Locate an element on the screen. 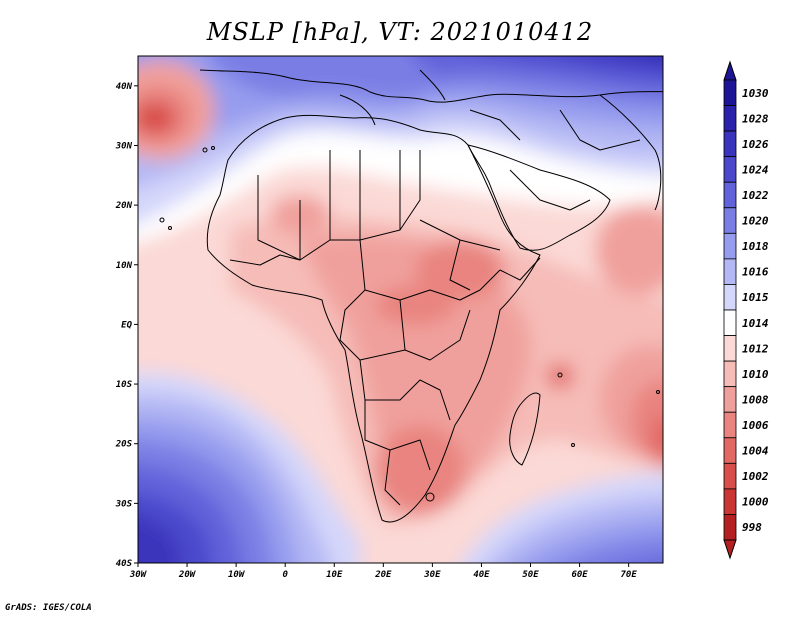 This screenshot has height=618, width=800. colorbar-label: 1008 is located at coordinates (755, 399).